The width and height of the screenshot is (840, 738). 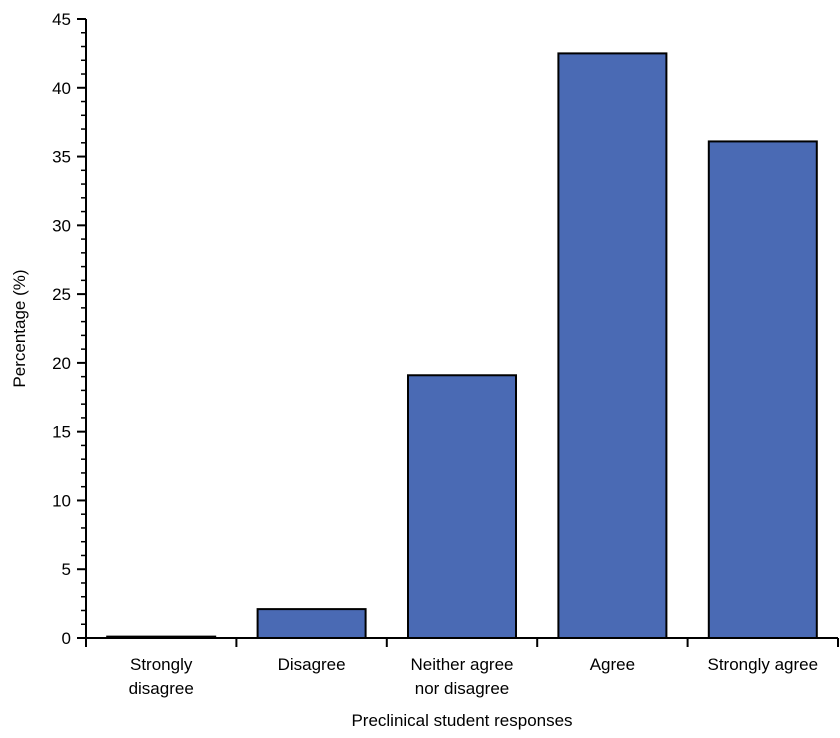 What do you see at coordinates (312, 664) in the screenshot?
I see `x-category-label-1: Disagree` at bounding box center [312, 664].